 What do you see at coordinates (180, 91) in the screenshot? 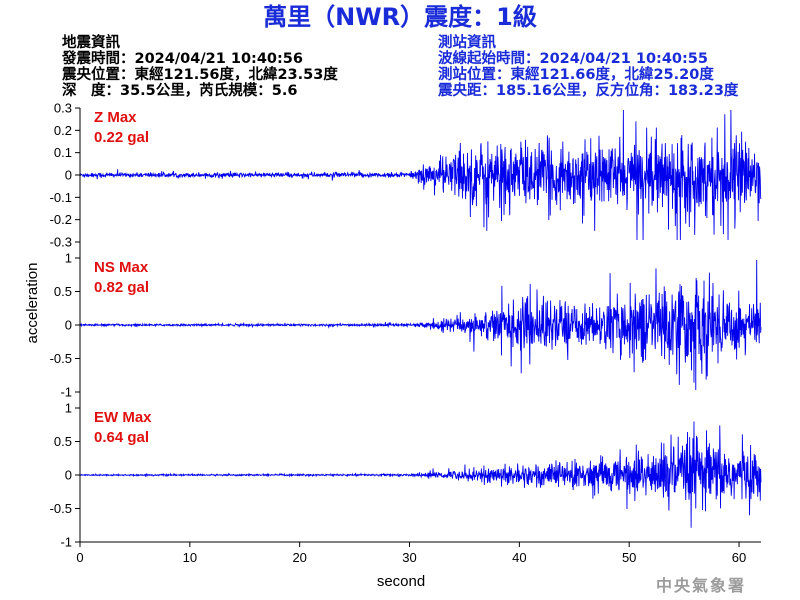
I see `depth-magnitude: 深 度：35.5公里，芮氏規模：5.6` at bounding box center [180, 91].